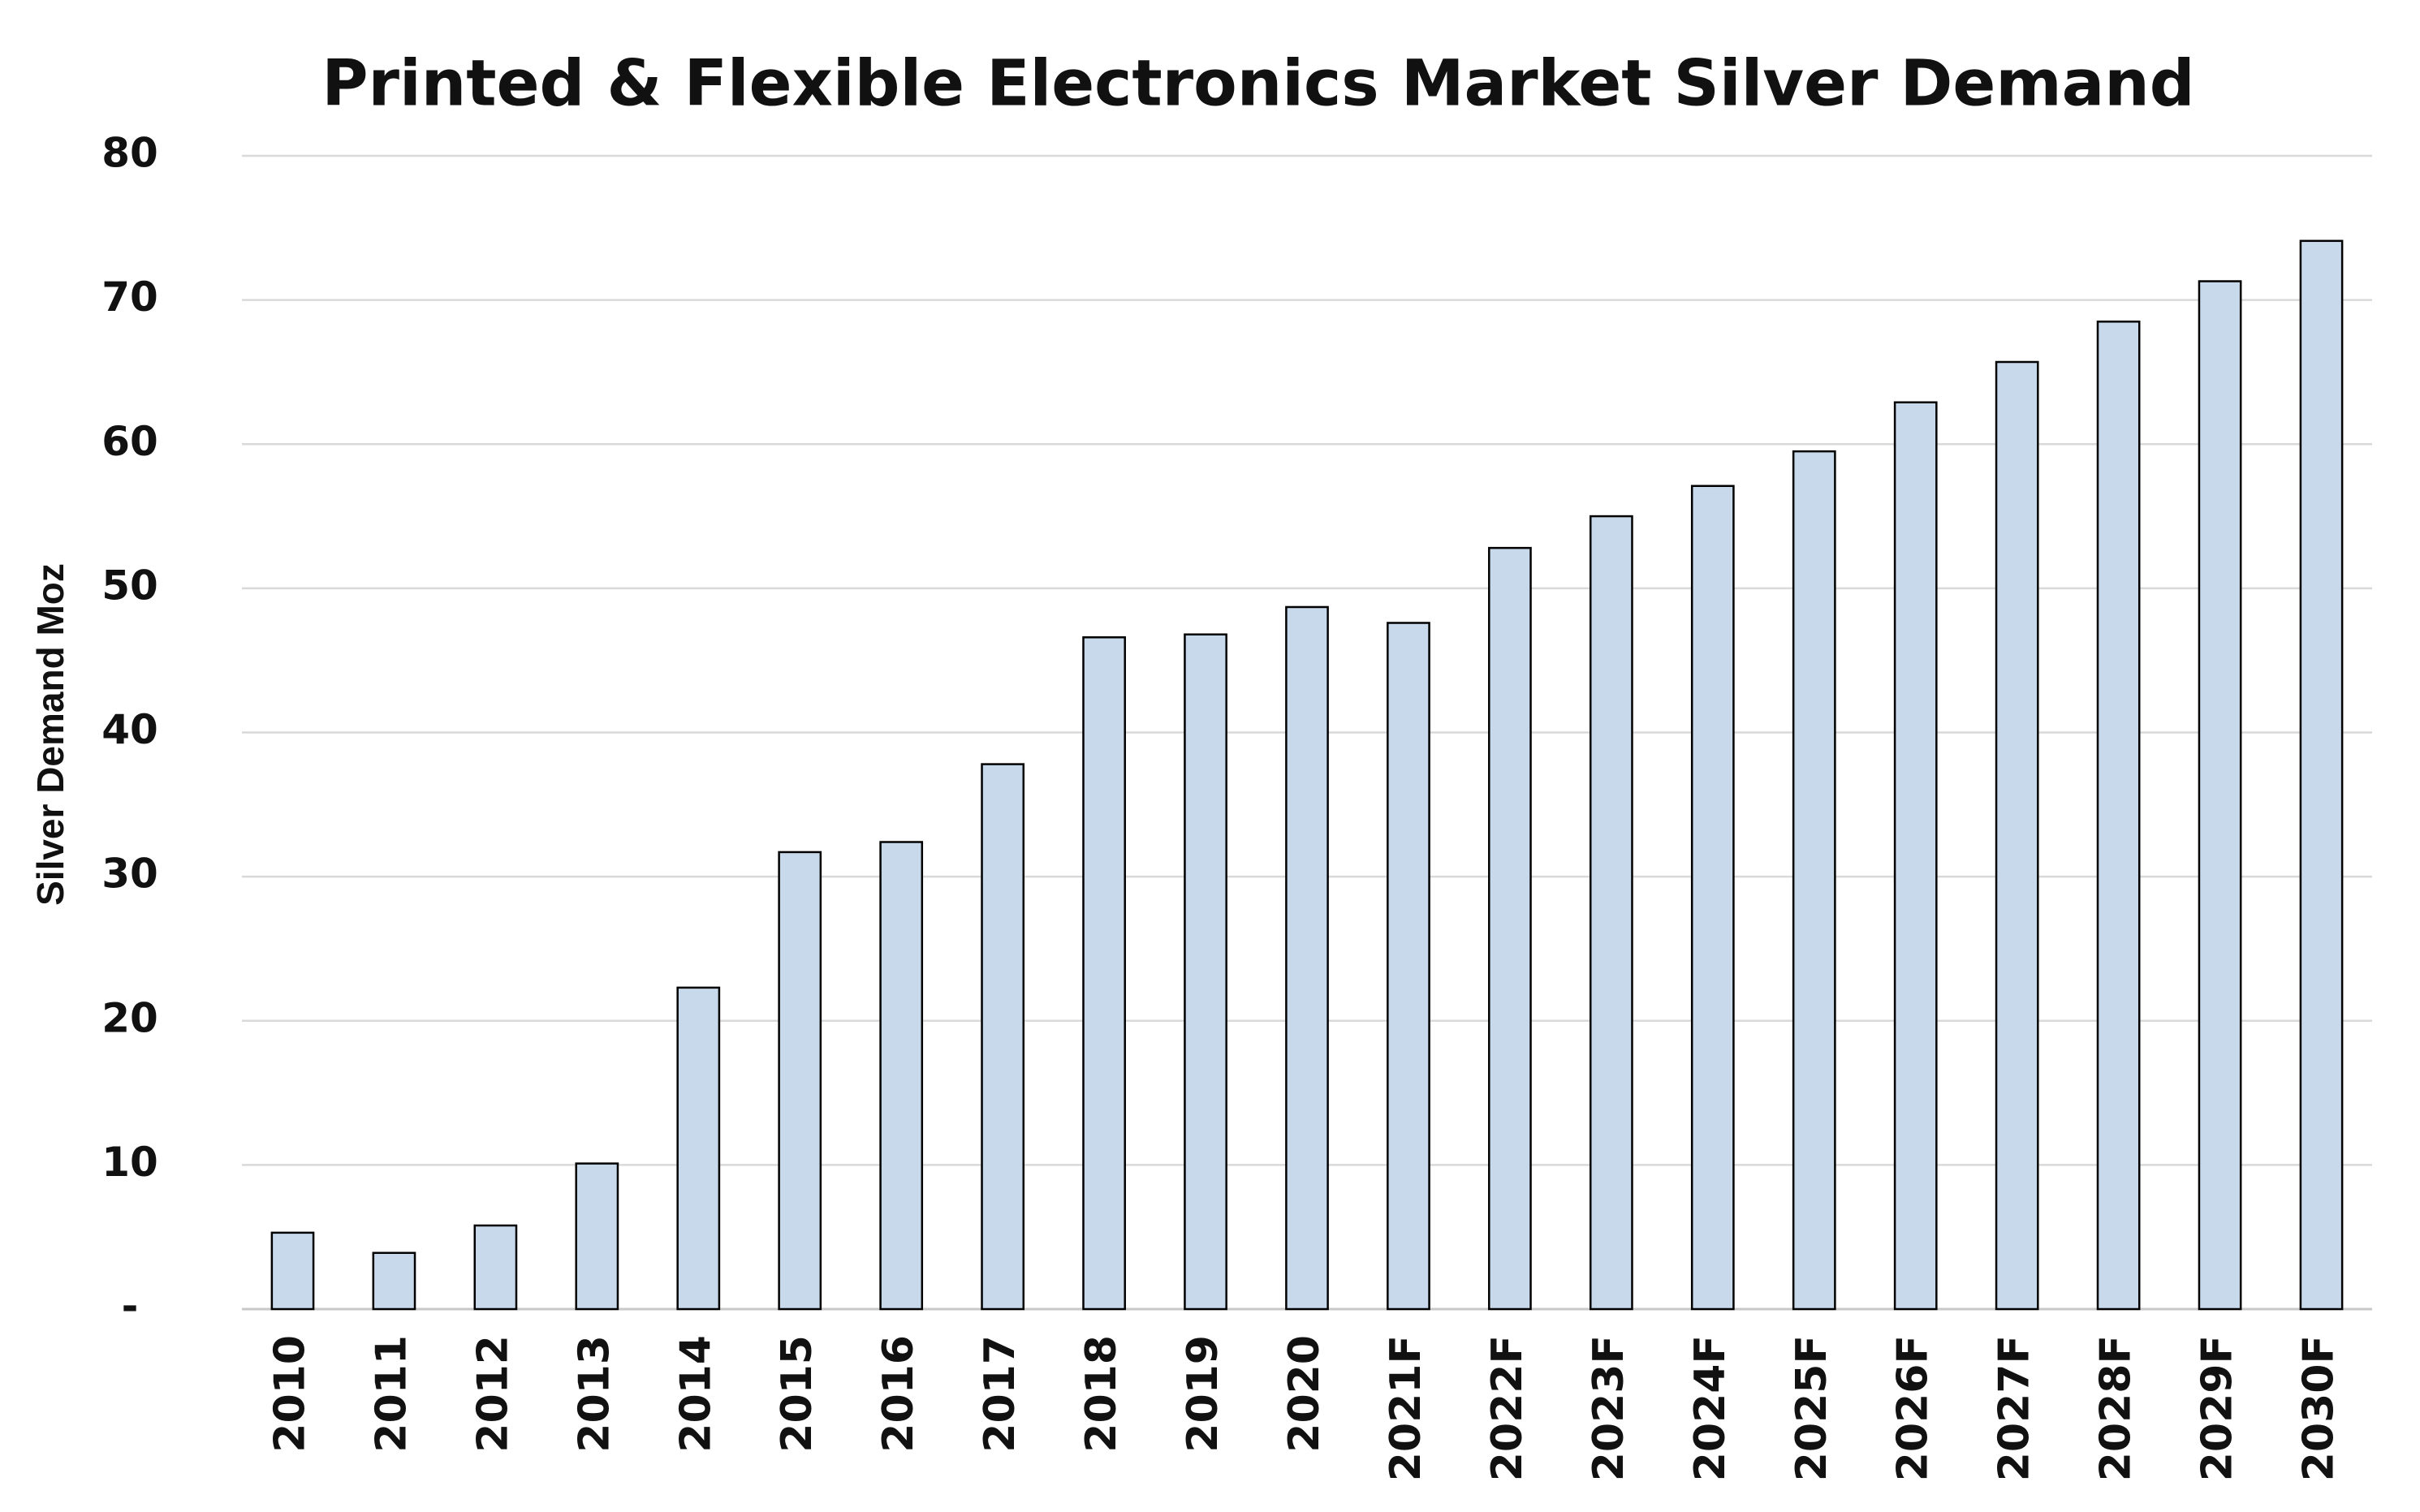  Describe the element at coordinates (2218, 1408) in the screenshot. I see `x-tick-label: 2029F` at that location.